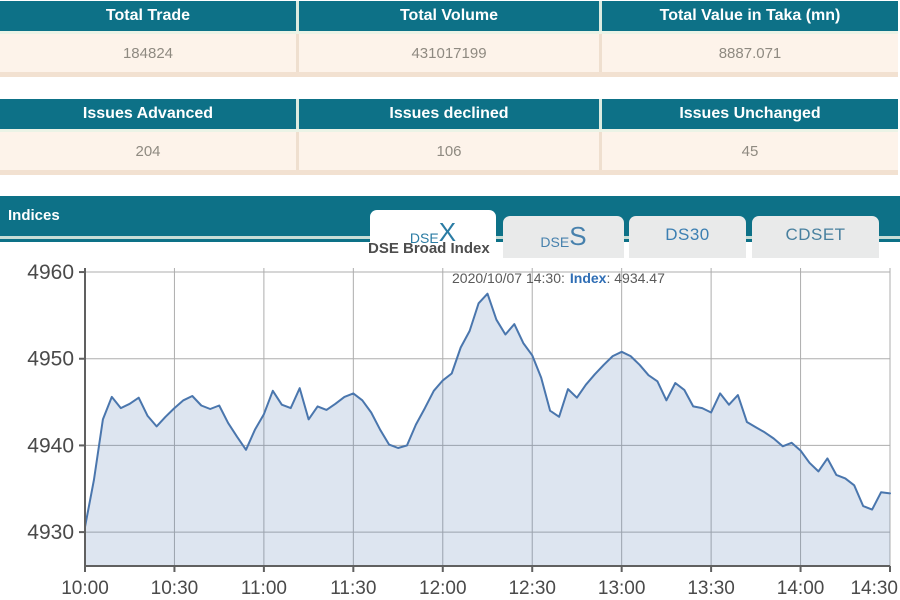  Describe the element at coordinates (635, 278) in the screenshot. I see `tooltip-index-value: : 4934.47` at that location.